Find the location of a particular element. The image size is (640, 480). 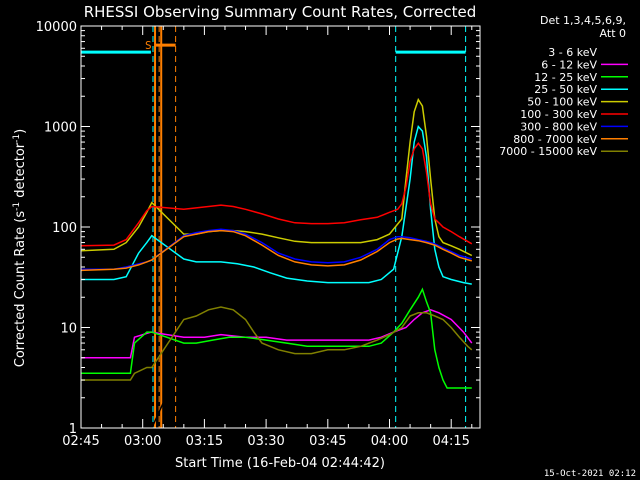

legend-label: 300 - 800 keV is located at coordinates (558, 126).